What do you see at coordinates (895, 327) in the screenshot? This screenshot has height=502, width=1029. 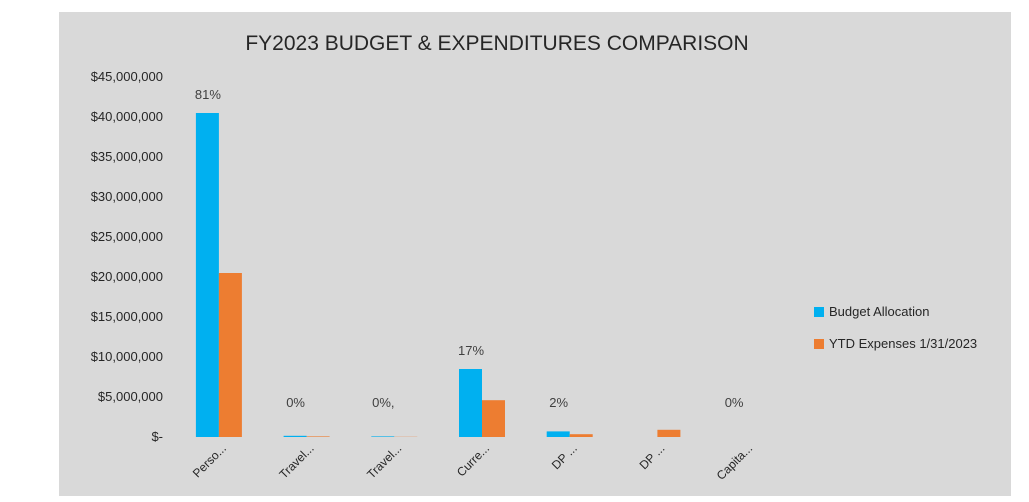 I see `legend: Budget Allocation YTD Expenses 1/31/2023` at bounding box center [895, 327].